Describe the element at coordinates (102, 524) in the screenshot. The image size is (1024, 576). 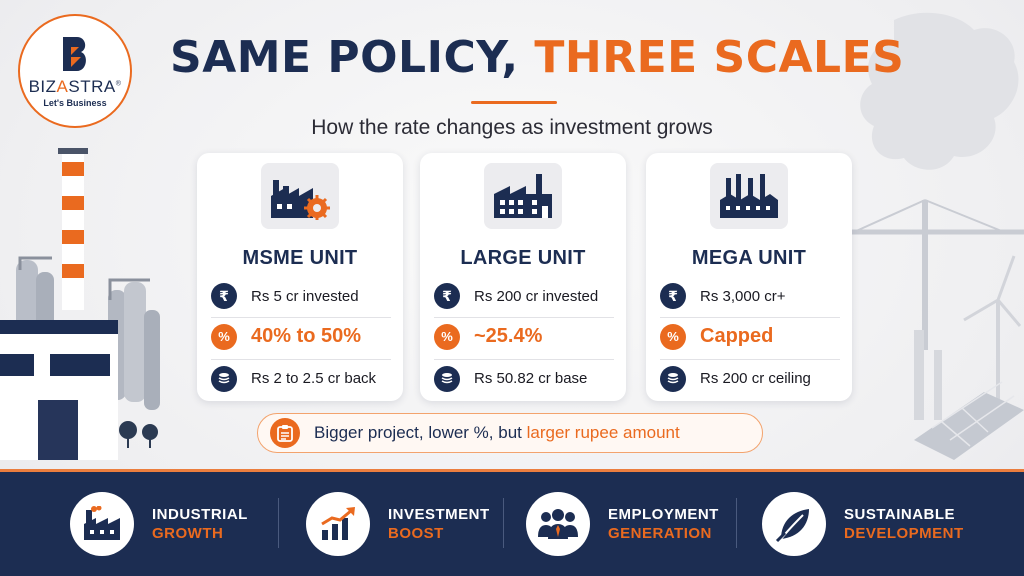
I see `factory-icon` at that location.